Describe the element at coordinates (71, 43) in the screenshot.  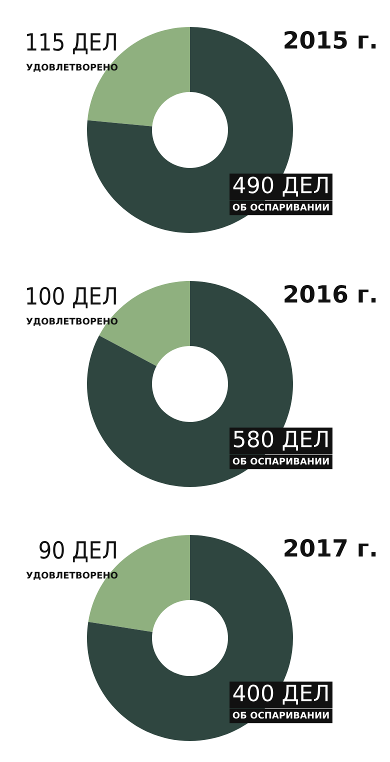
I see `text: 115 ДЕЛ` at that location.